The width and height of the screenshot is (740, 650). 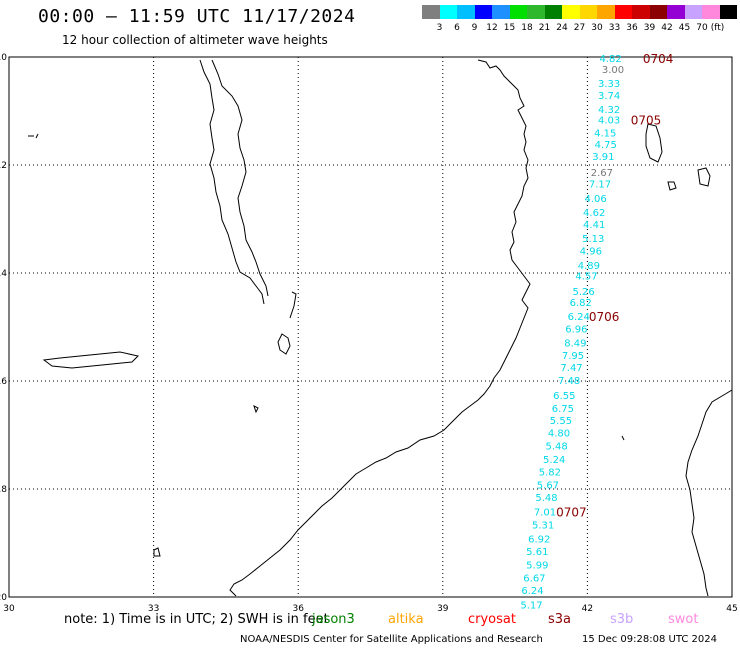 What do you see at coordinates (439, 28) in the screenshot?
I see `legend-label: 3` at bounding box center [439, 28].